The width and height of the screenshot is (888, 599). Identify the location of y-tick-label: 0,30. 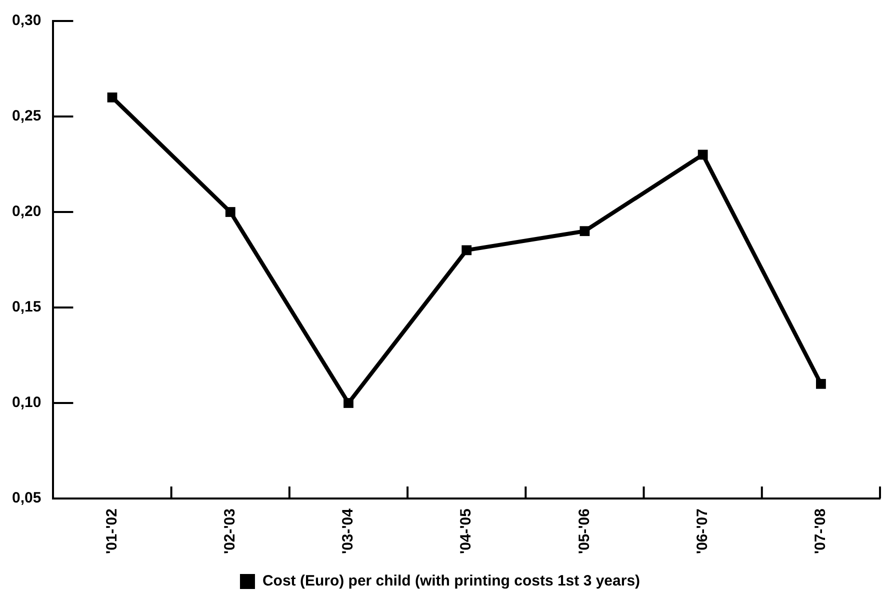
(27, 21).